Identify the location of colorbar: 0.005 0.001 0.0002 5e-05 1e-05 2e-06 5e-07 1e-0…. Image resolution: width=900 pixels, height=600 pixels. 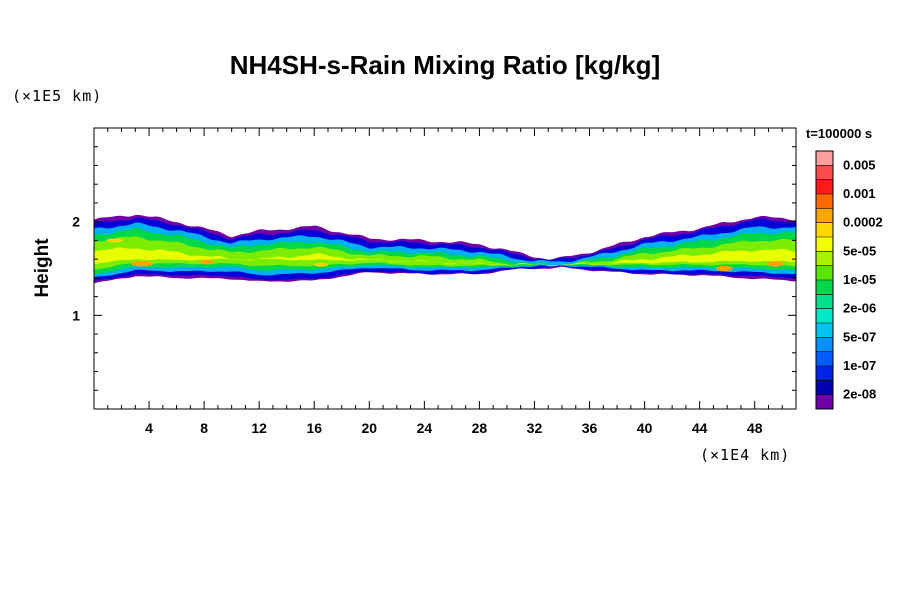
(849, 280).